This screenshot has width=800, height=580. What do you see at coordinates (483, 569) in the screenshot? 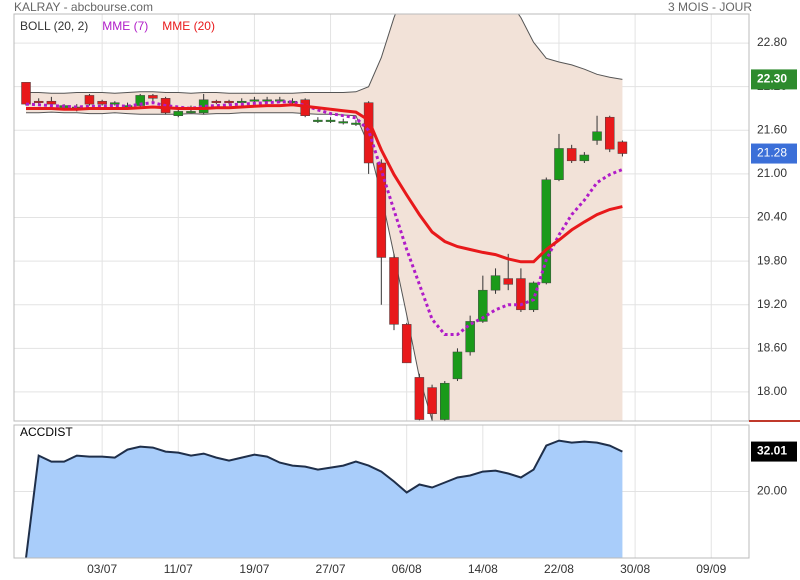
I see `x-tick-label: 14/08` at bounding box center [483, 569].